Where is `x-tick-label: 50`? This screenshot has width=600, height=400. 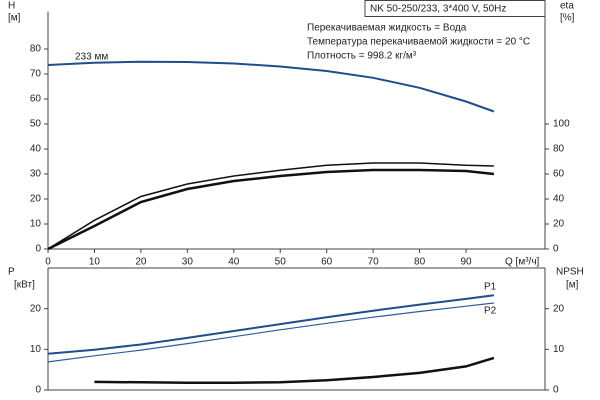
x-tick-label: 50 is located at coordinates (281, 262).